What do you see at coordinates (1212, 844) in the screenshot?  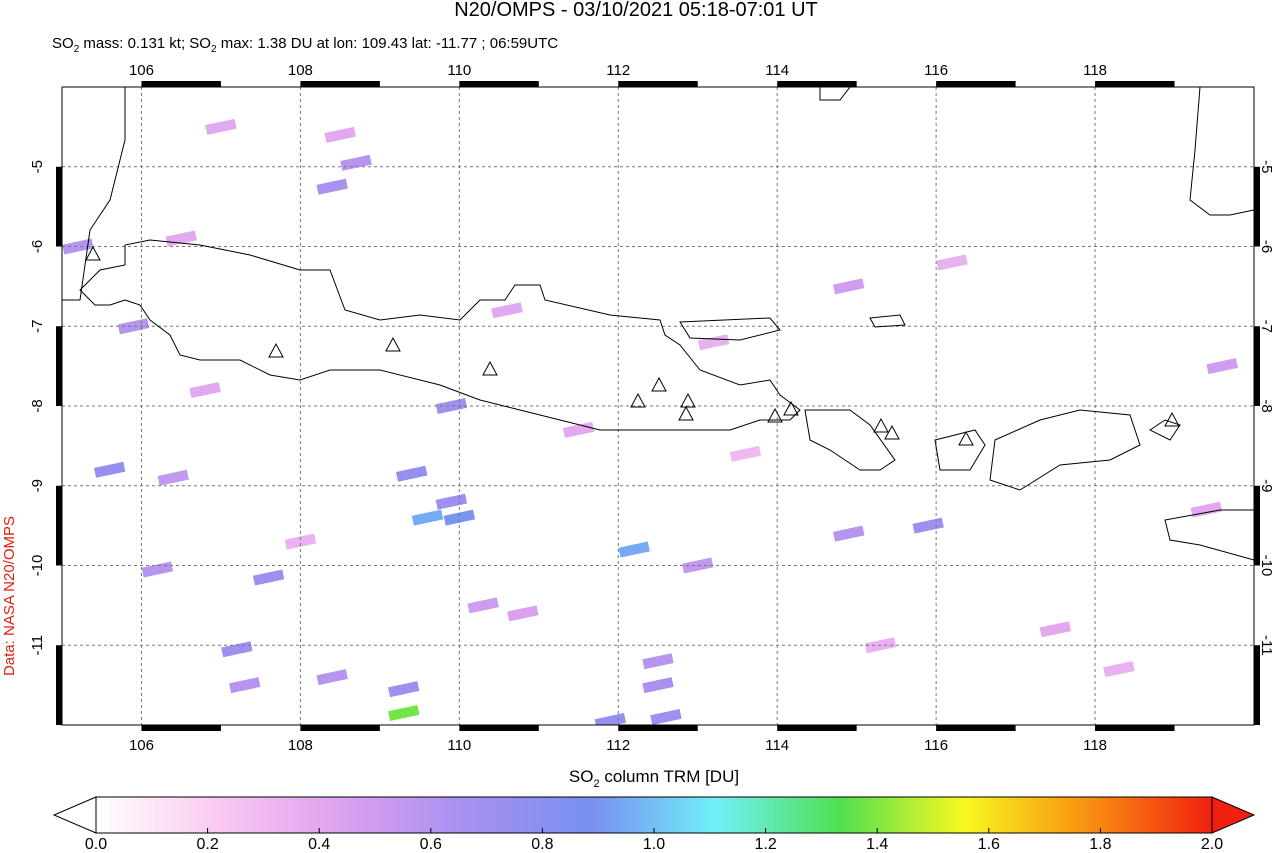 I see `colorbar-tick-label: 2.0` at bounding box center [1212, 844].